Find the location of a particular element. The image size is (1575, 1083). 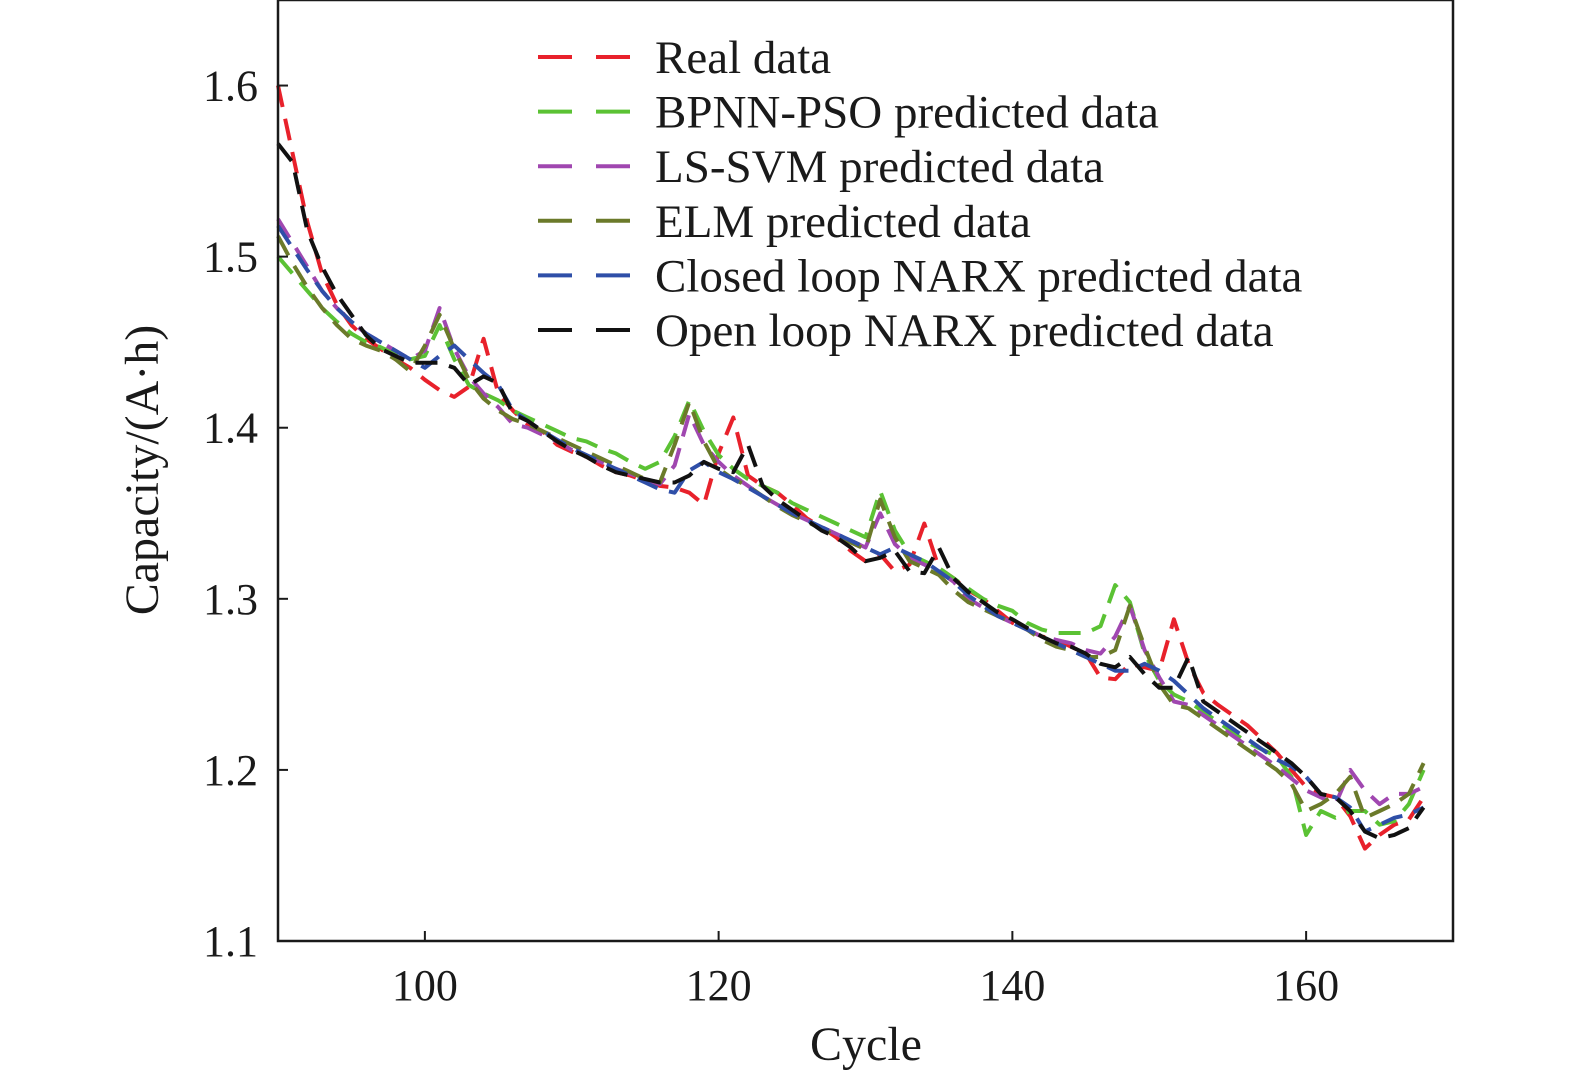

legend-label: BPNN-PSO predicted data is located at coordinates (907, 113).